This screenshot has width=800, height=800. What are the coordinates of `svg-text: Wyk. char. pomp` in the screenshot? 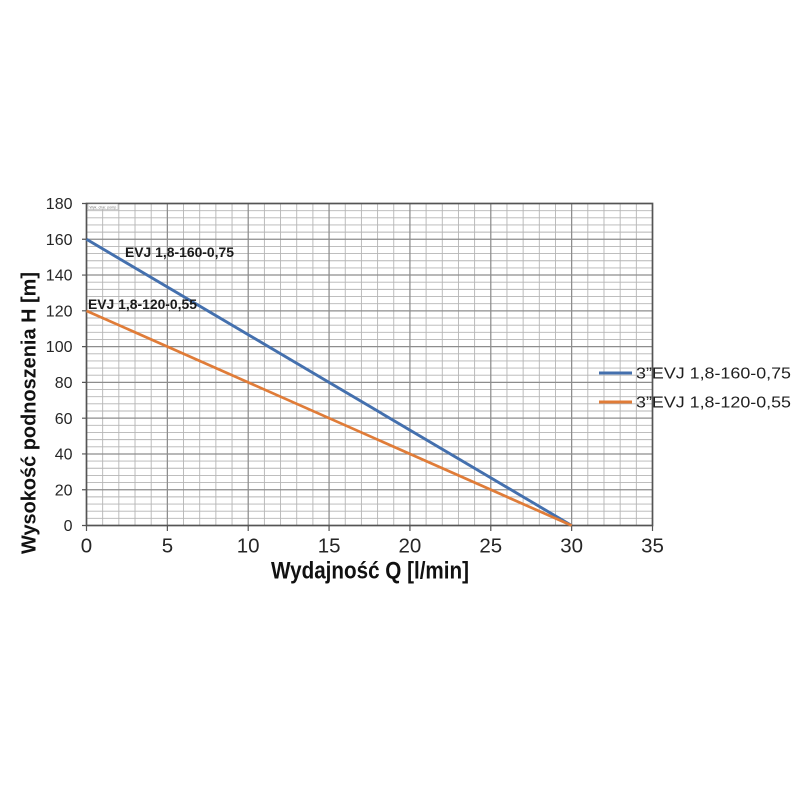 It's located at (103, 207).